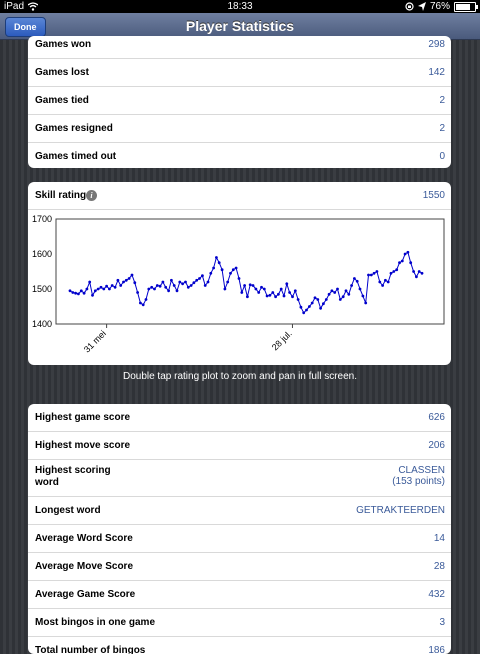 The width and height of the screenshot is (480, 654). Describe the element at coordinates (439, 6) in the screenshot. I see `battery-percent: 76%` at that location.